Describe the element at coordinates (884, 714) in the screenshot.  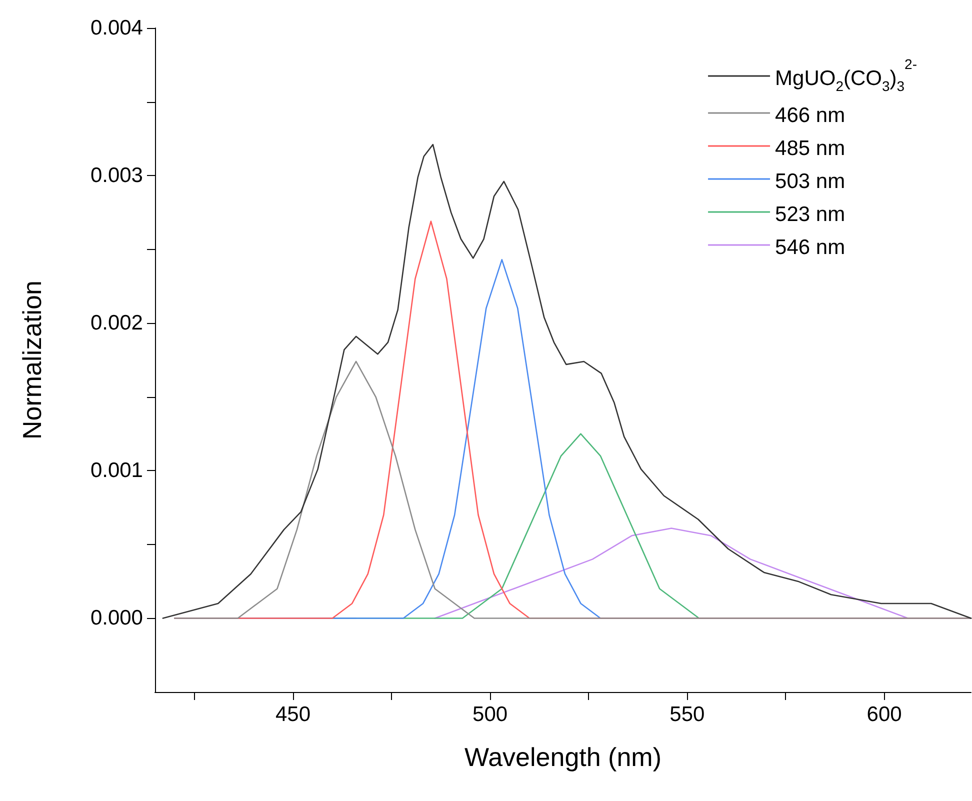
I see `x-tick-label: 600` at that location.